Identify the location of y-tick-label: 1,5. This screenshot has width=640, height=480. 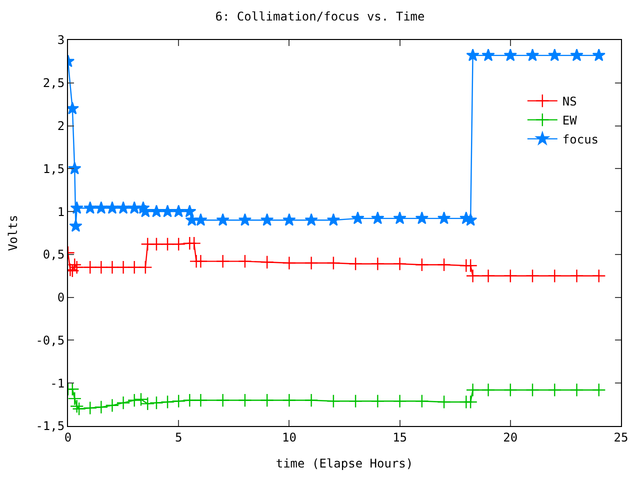
(53, 169).